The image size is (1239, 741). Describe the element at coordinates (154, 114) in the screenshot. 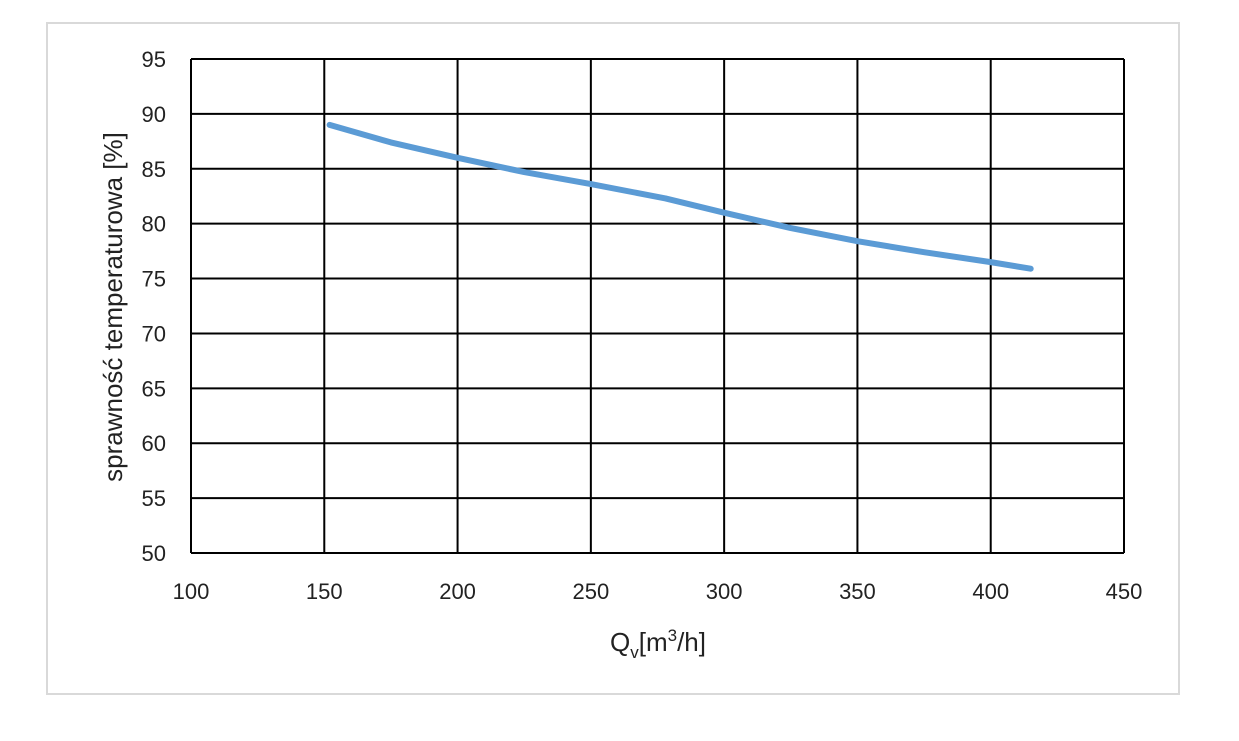

I see `y-tick-label: 90` at that location.